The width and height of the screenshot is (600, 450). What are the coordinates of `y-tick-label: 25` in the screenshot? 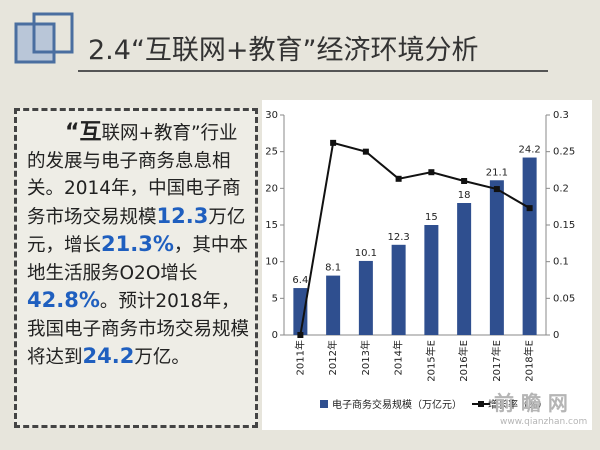 It's located at (271, 152).